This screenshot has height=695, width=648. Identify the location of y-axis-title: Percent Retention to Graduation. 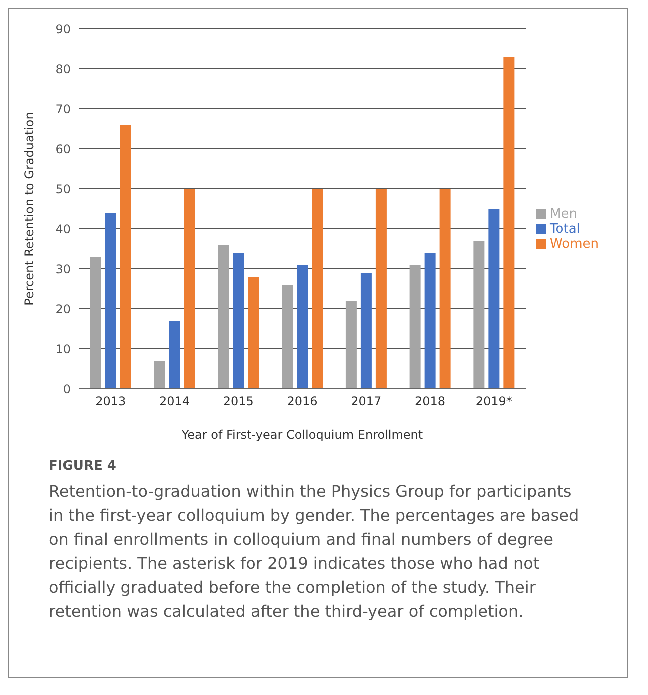
(29, 209).